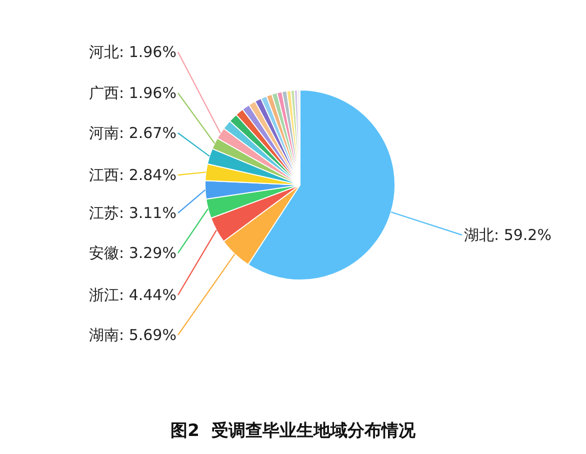 The width and height of the screenshot is (586, 454). What do you see at coordinates (132, 93) in the screenshot?
I see `slice-label: 广西: 1.96%` at bounding box center [132, 93].